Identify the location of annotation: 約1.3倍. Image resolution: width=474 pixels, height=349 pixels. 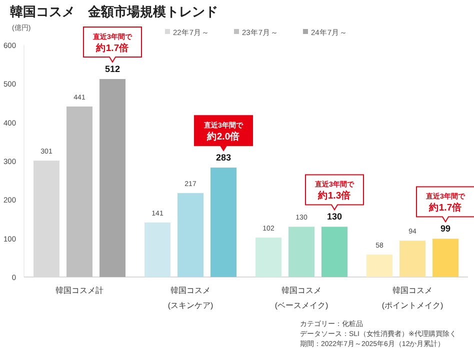
(334, 196).